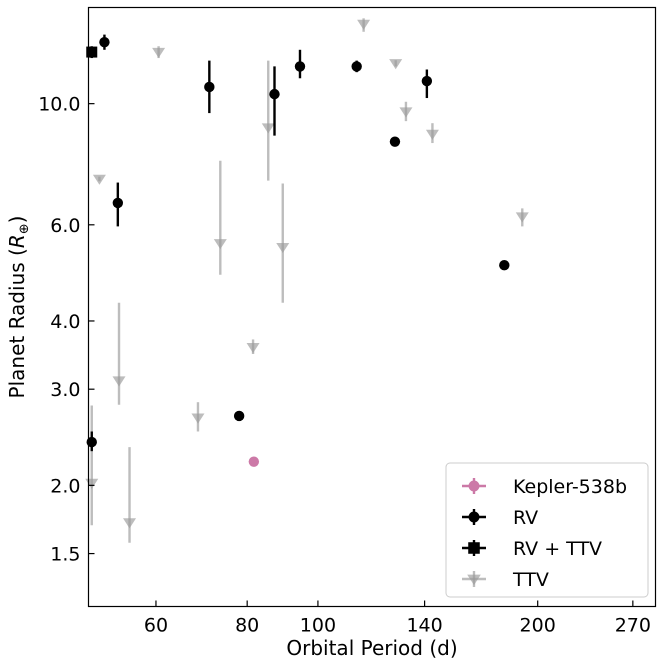  Describe the element at coordinates (65, 226) in the screenshot. I see `y-tick-label: 6.0` at that location.